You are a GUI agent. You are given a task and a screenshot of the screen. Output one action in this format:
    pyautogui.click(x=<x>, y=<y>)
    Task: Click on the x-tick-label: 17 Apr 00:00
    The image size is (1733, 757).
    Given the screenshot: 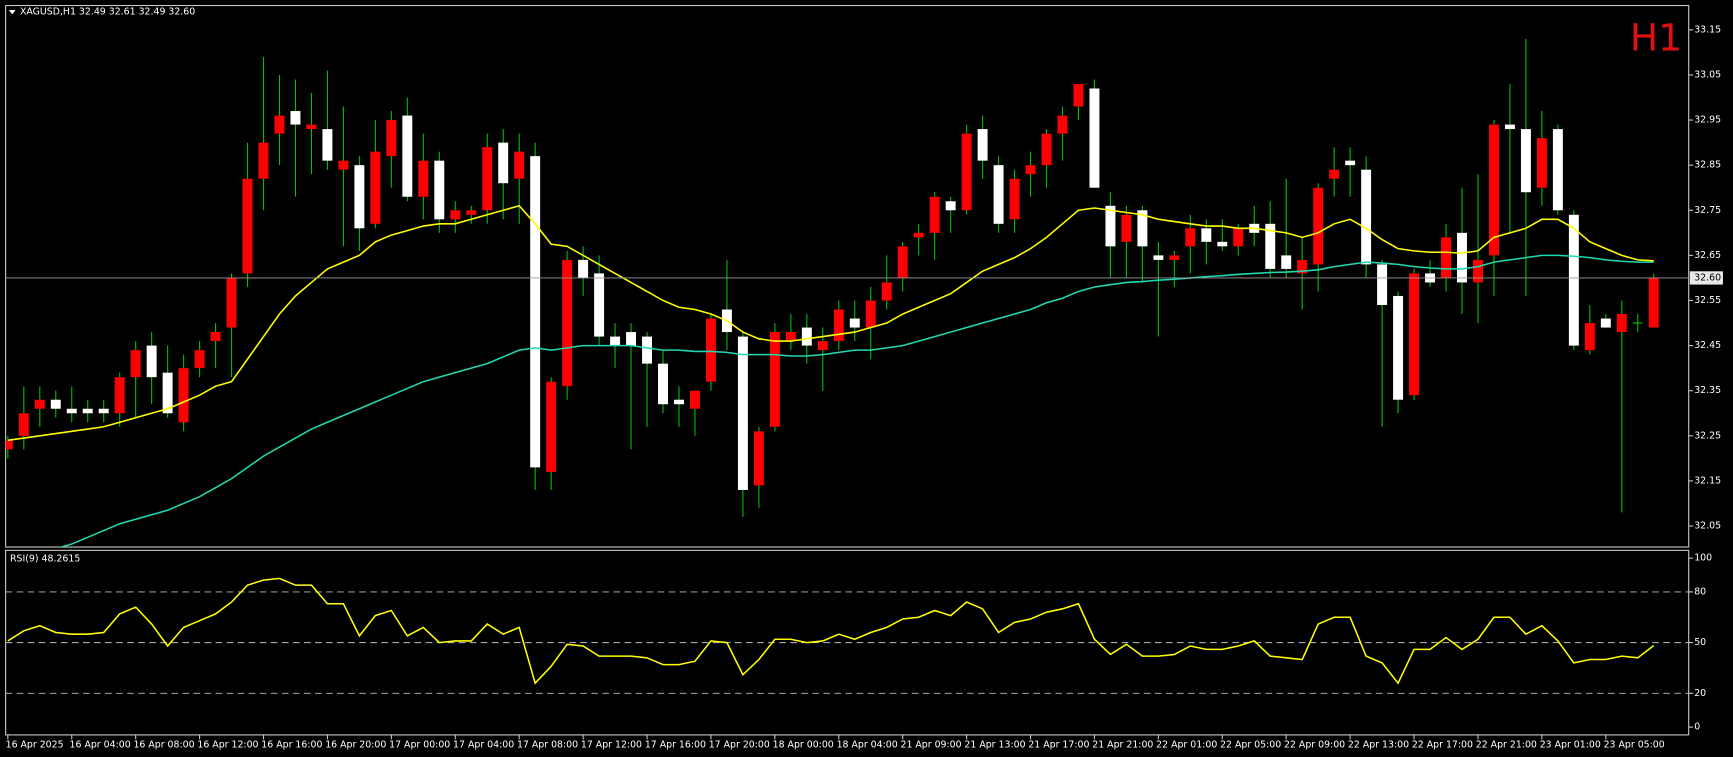 What is the action you would take?
    pyautogui.click(x=419, y=744)
    